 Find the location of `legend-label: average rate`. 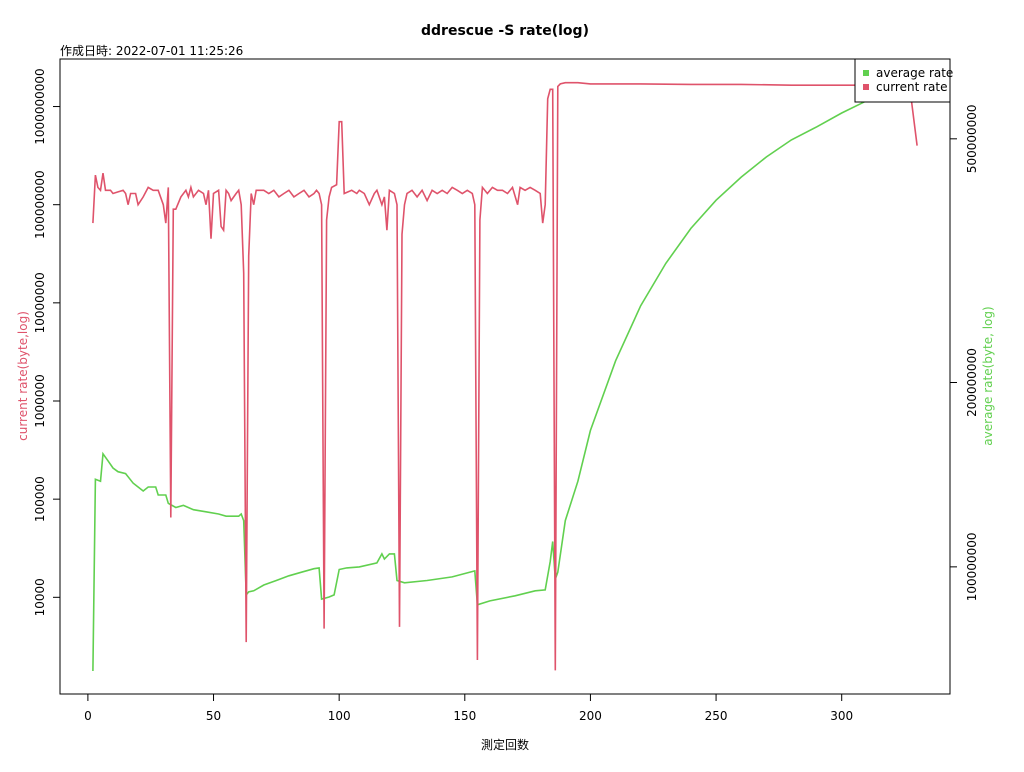

legend-label: average rate is located at coordinates (914, 73).